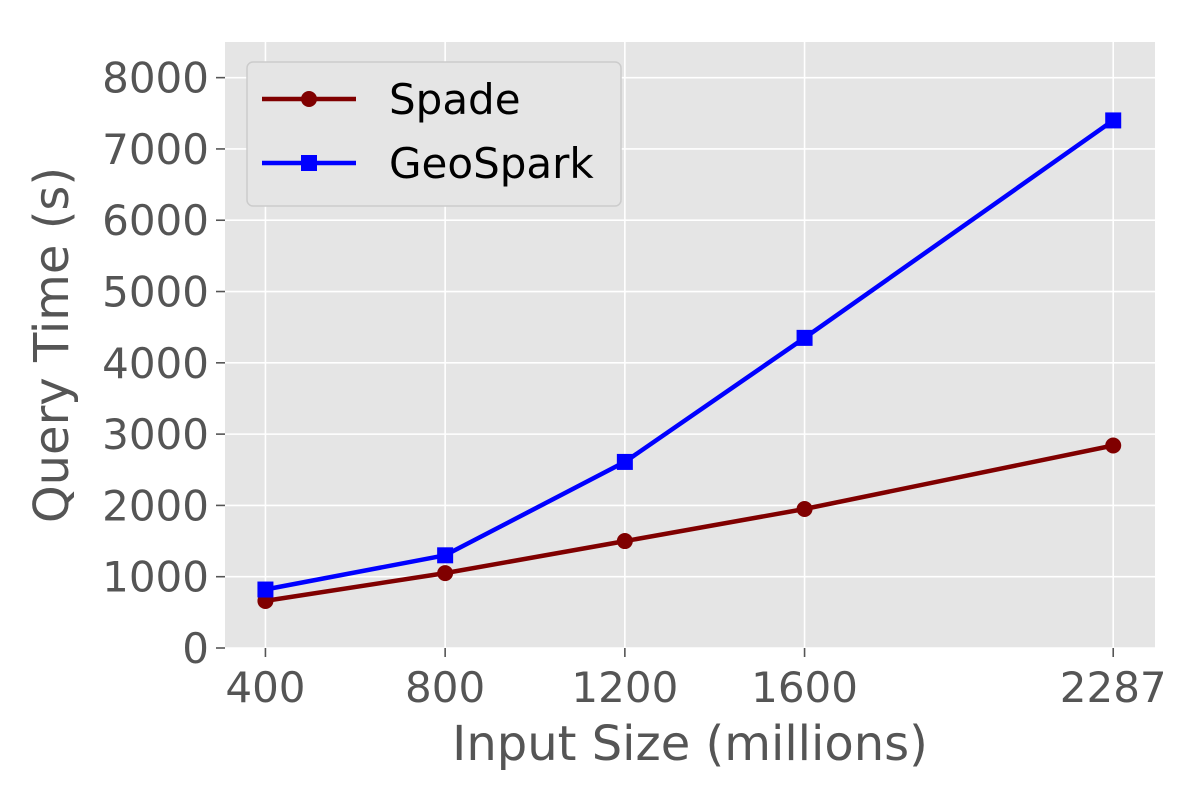 The image size is (1200, 800). What do you see at coordinates (195, 648) in the screenshot?
I see `y-tick-label: 0` at bounding box center [195, 648].